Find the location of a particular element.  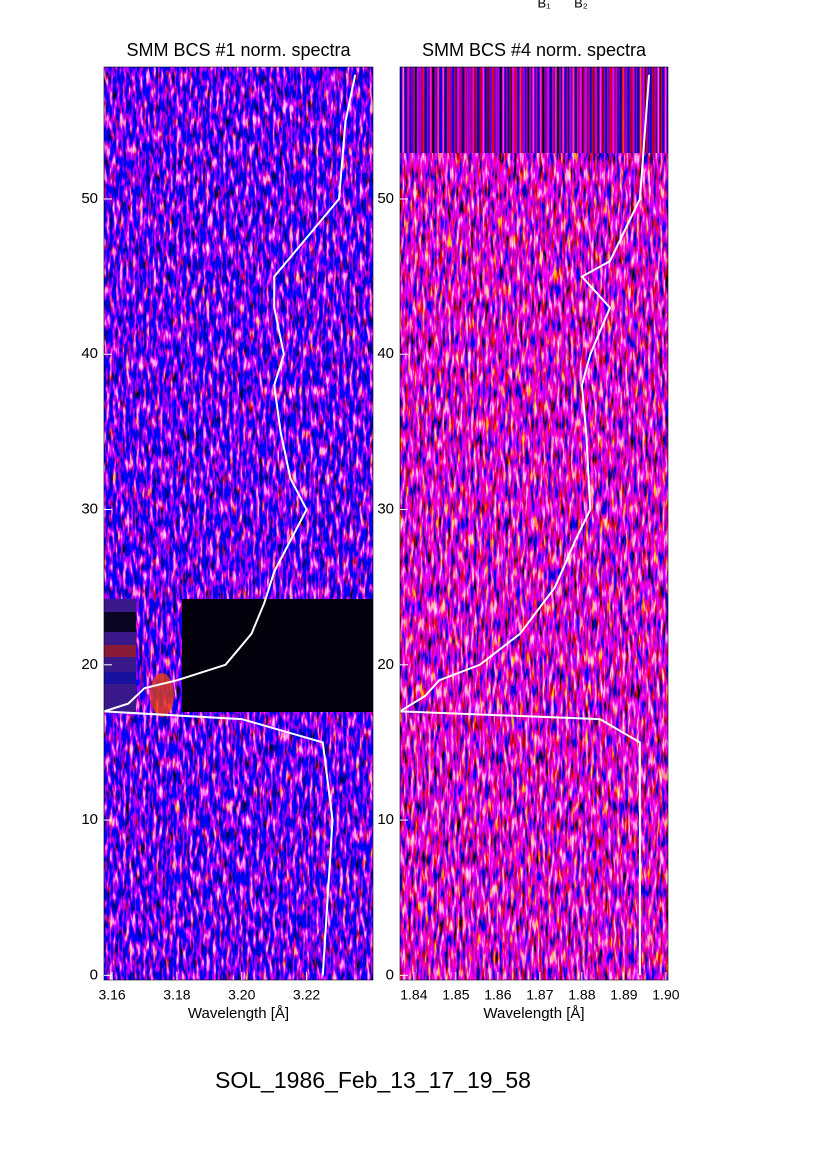

x-tick-label: 3.18 is located at coordinates (176, 995).